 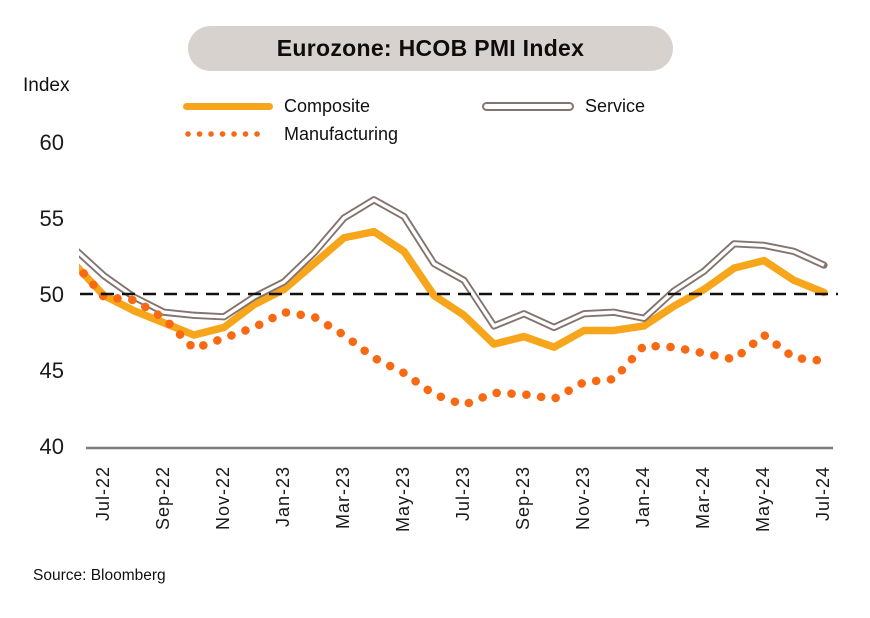 What do you see at coordinates (276, 106) in the screenshot?
I see `legend-item-composite: Composite` at bounding box center [276, 106].